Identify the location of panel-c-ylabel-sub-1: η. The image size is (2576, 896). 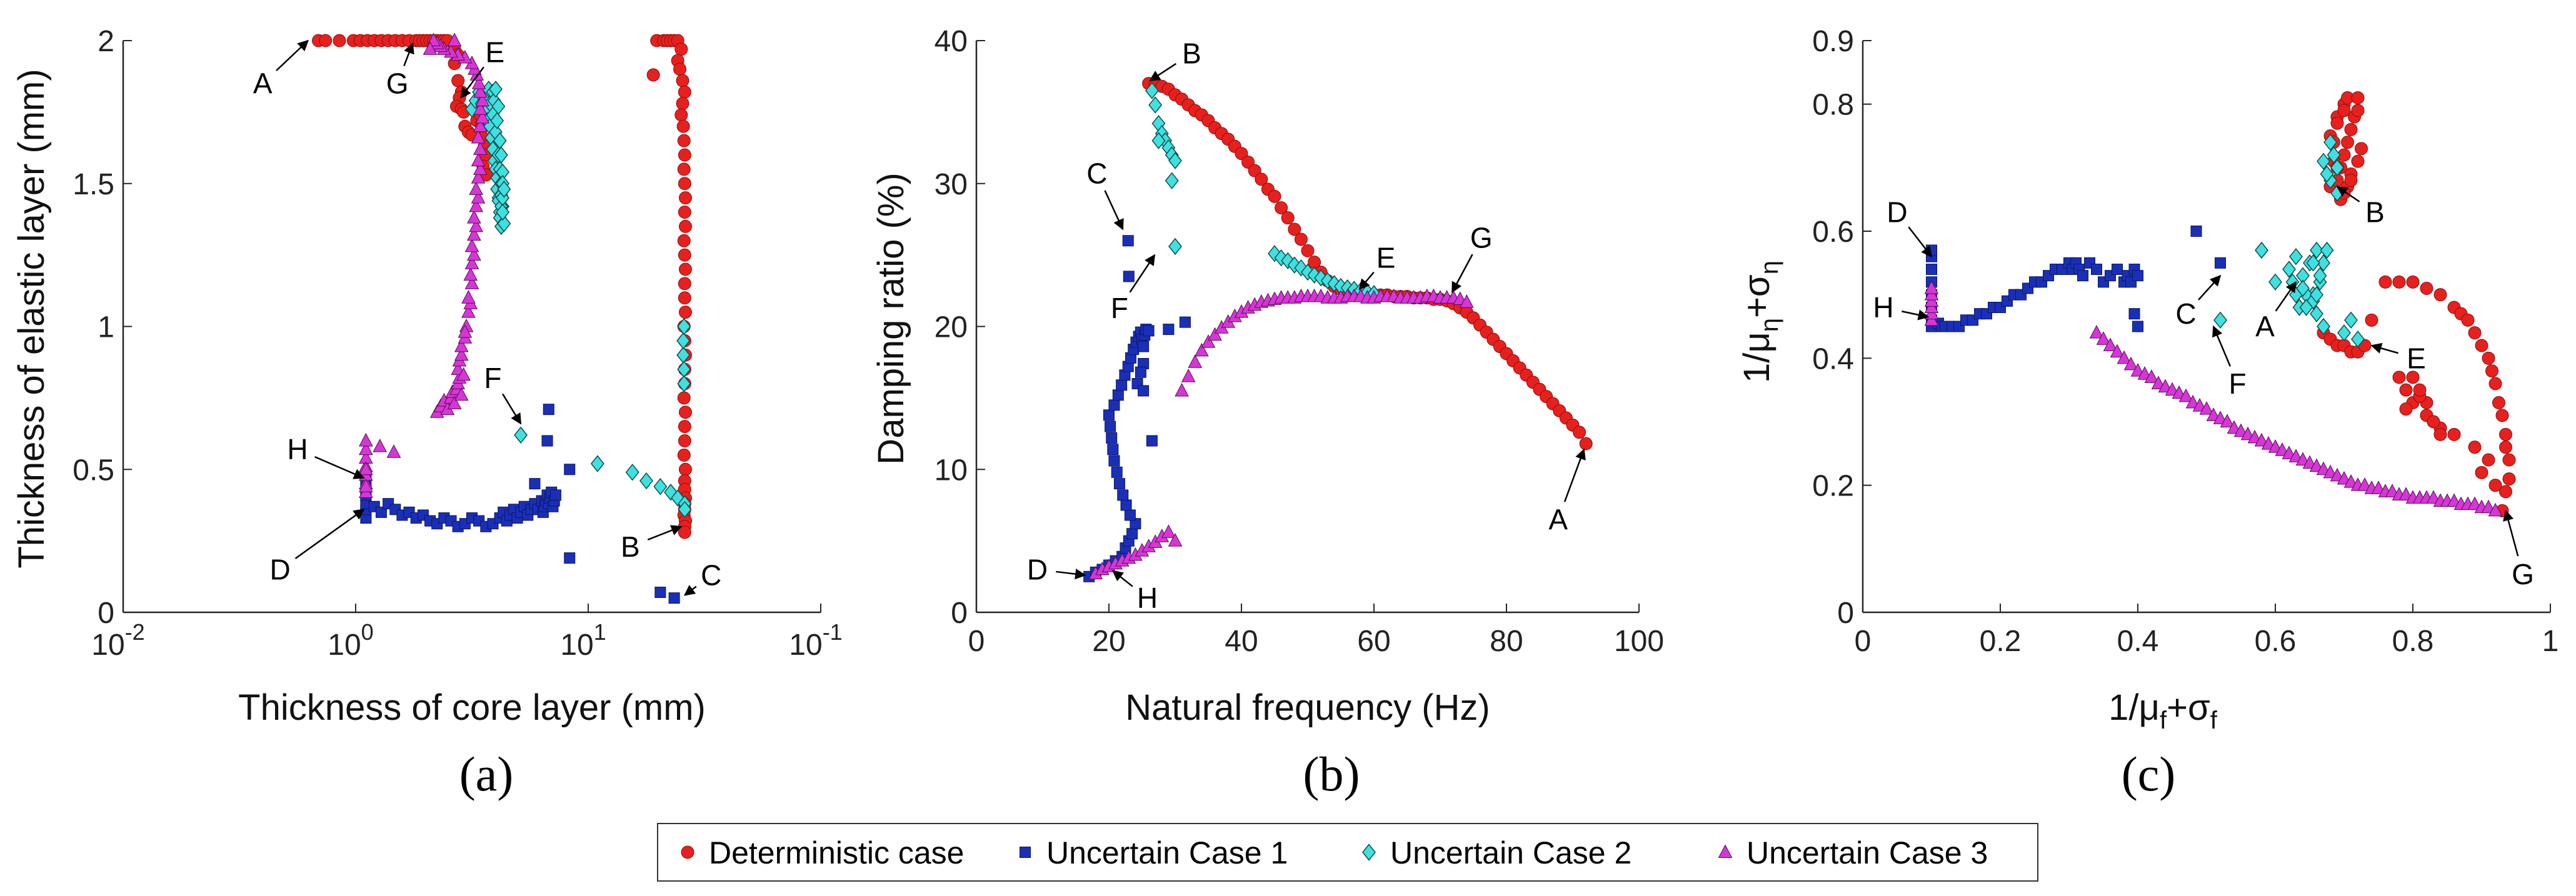
(1769, 325).